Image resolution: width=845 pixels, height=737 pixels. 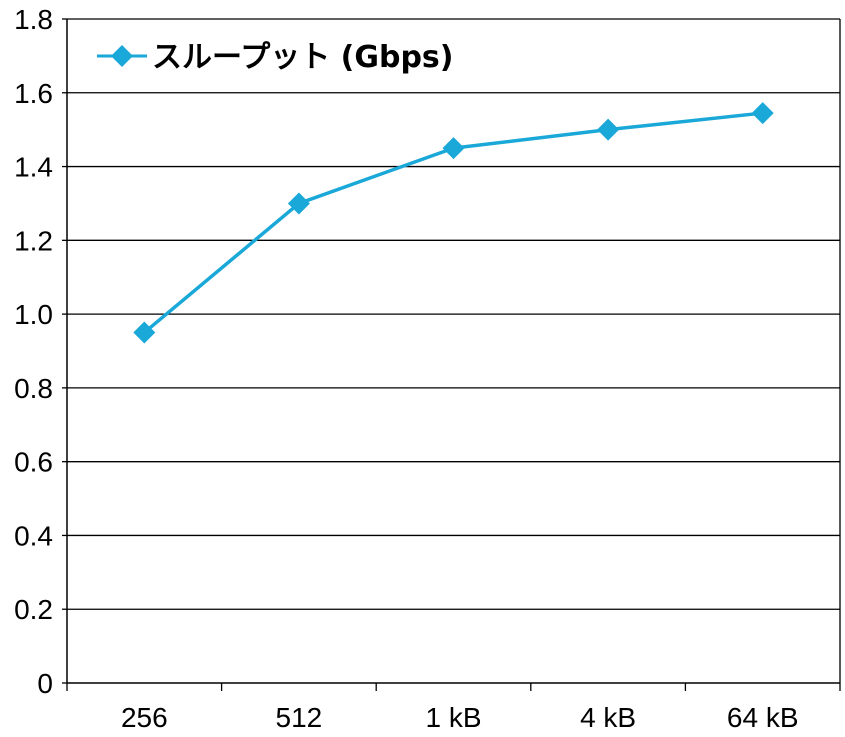 I want to click on y-tick-label-1: 0.2, so click(x=33, y=609).